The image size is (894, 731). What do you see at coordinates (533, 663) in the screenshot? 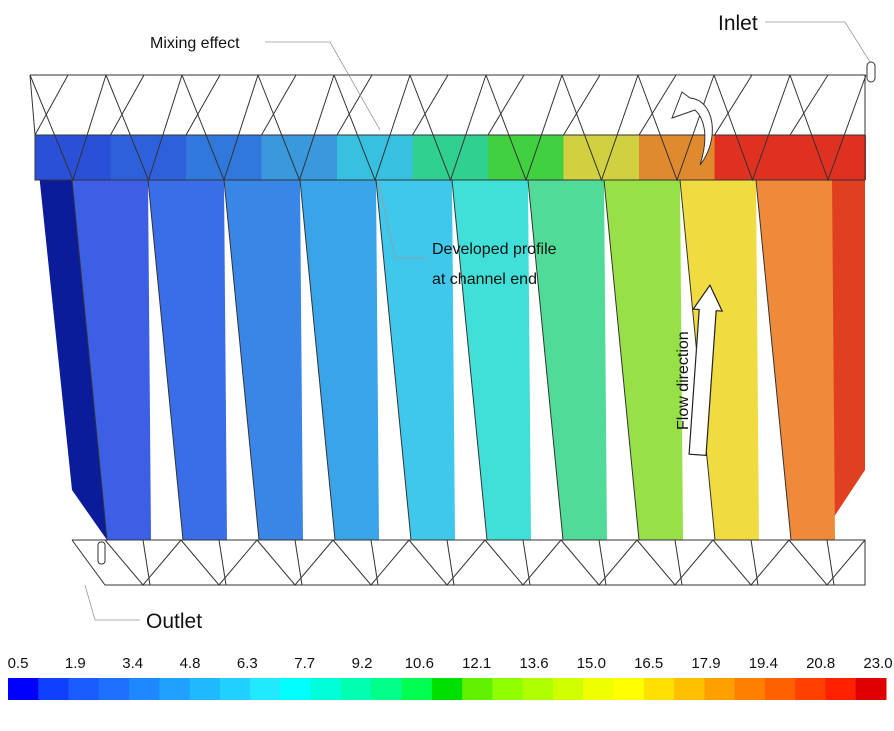
I see `colorbar-label: 13.6` at bounding box center [533, 663].